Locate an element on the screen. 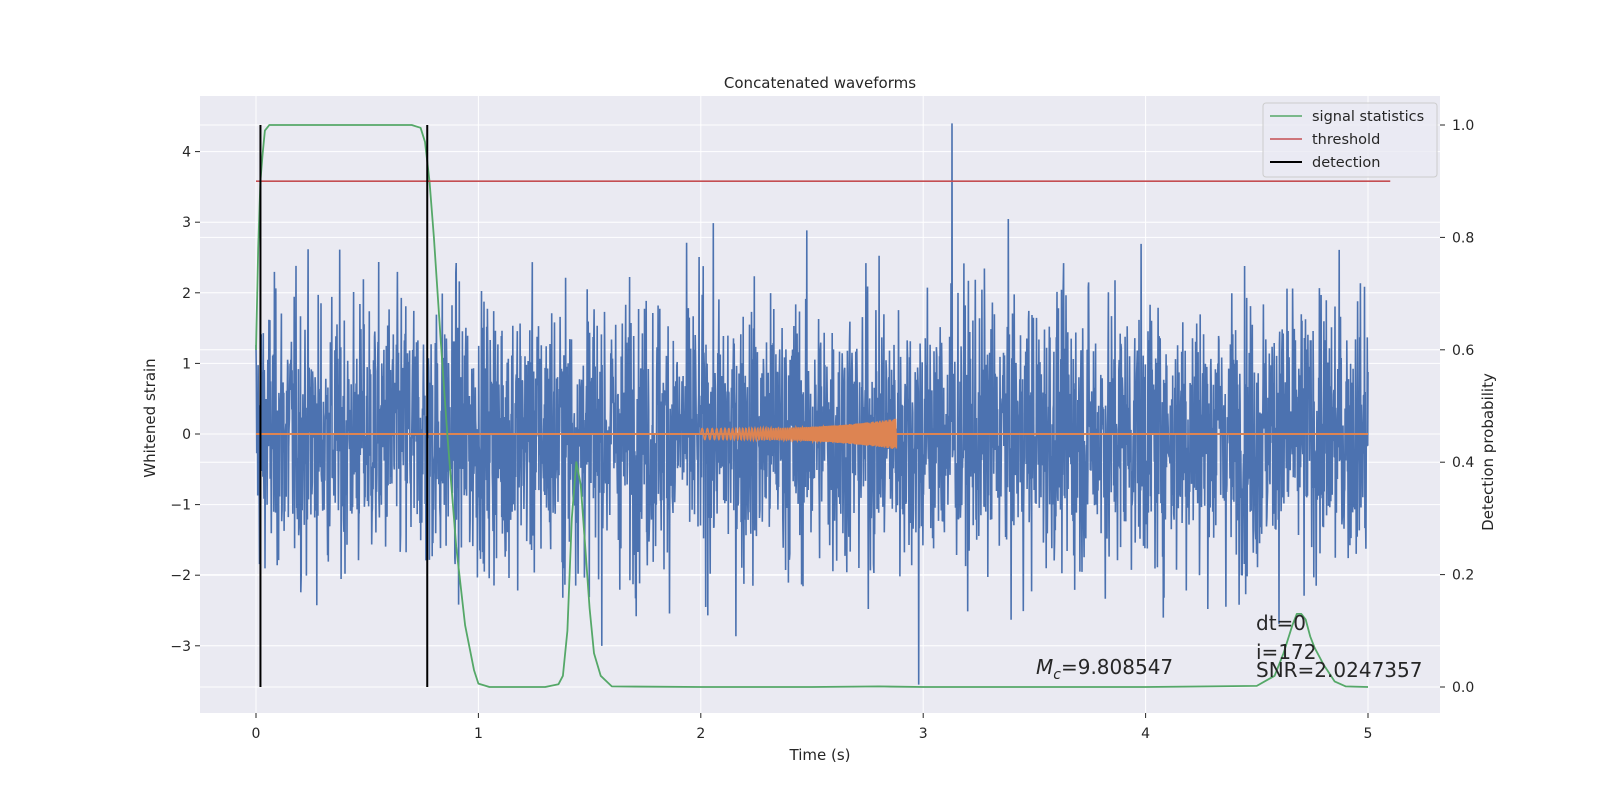 This screenshot has height=804, width=1600. x-tick-label: 1 is located at coordinates (478, 734).